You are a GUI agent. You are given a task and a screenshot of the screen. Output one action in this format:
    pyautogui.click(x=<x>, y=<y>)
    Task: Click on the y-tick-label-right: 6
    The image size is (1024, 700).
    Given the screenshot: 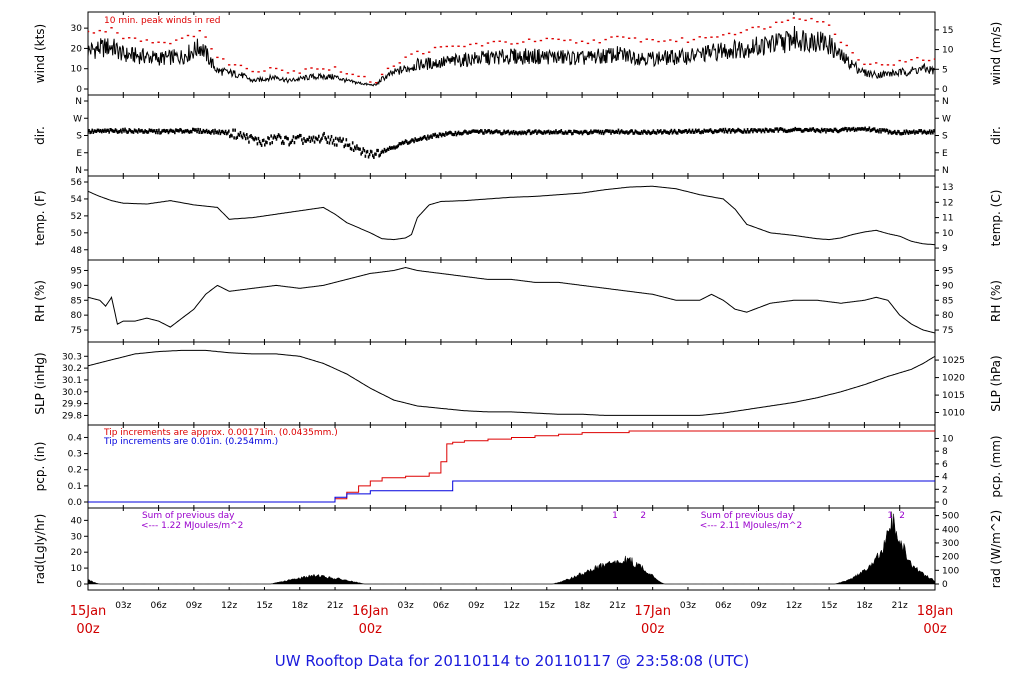 What is the action you would take?
    pyautogui.click(x=945, y=465)
    